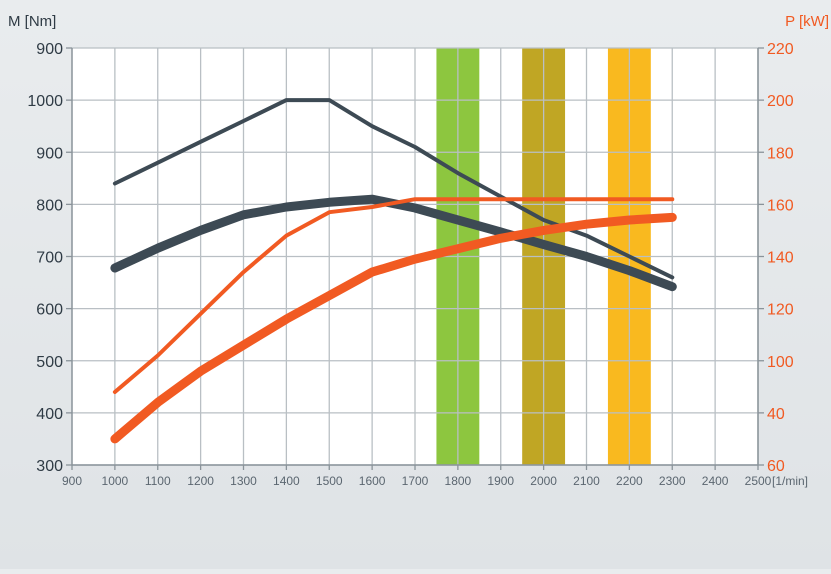  Describe the element at coordinates (780, 101) in the screenshot. I see `right-tick-label: 200` at that location.